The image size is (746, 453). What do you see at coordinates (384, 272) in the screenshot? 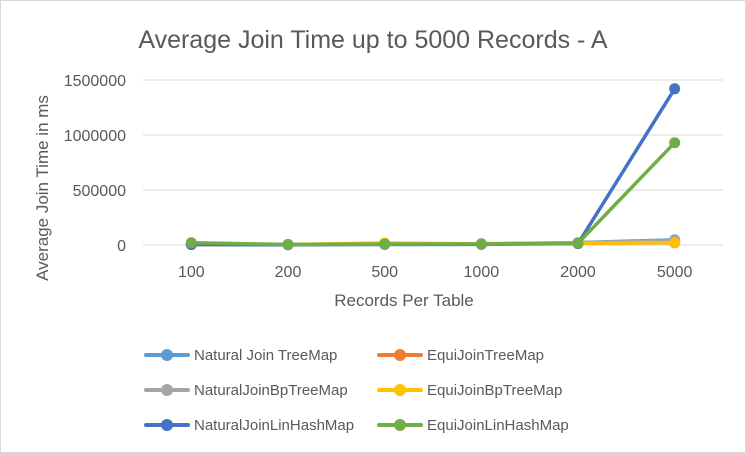
I see `x-tick-label: 500` at bounding box center [384, 272].